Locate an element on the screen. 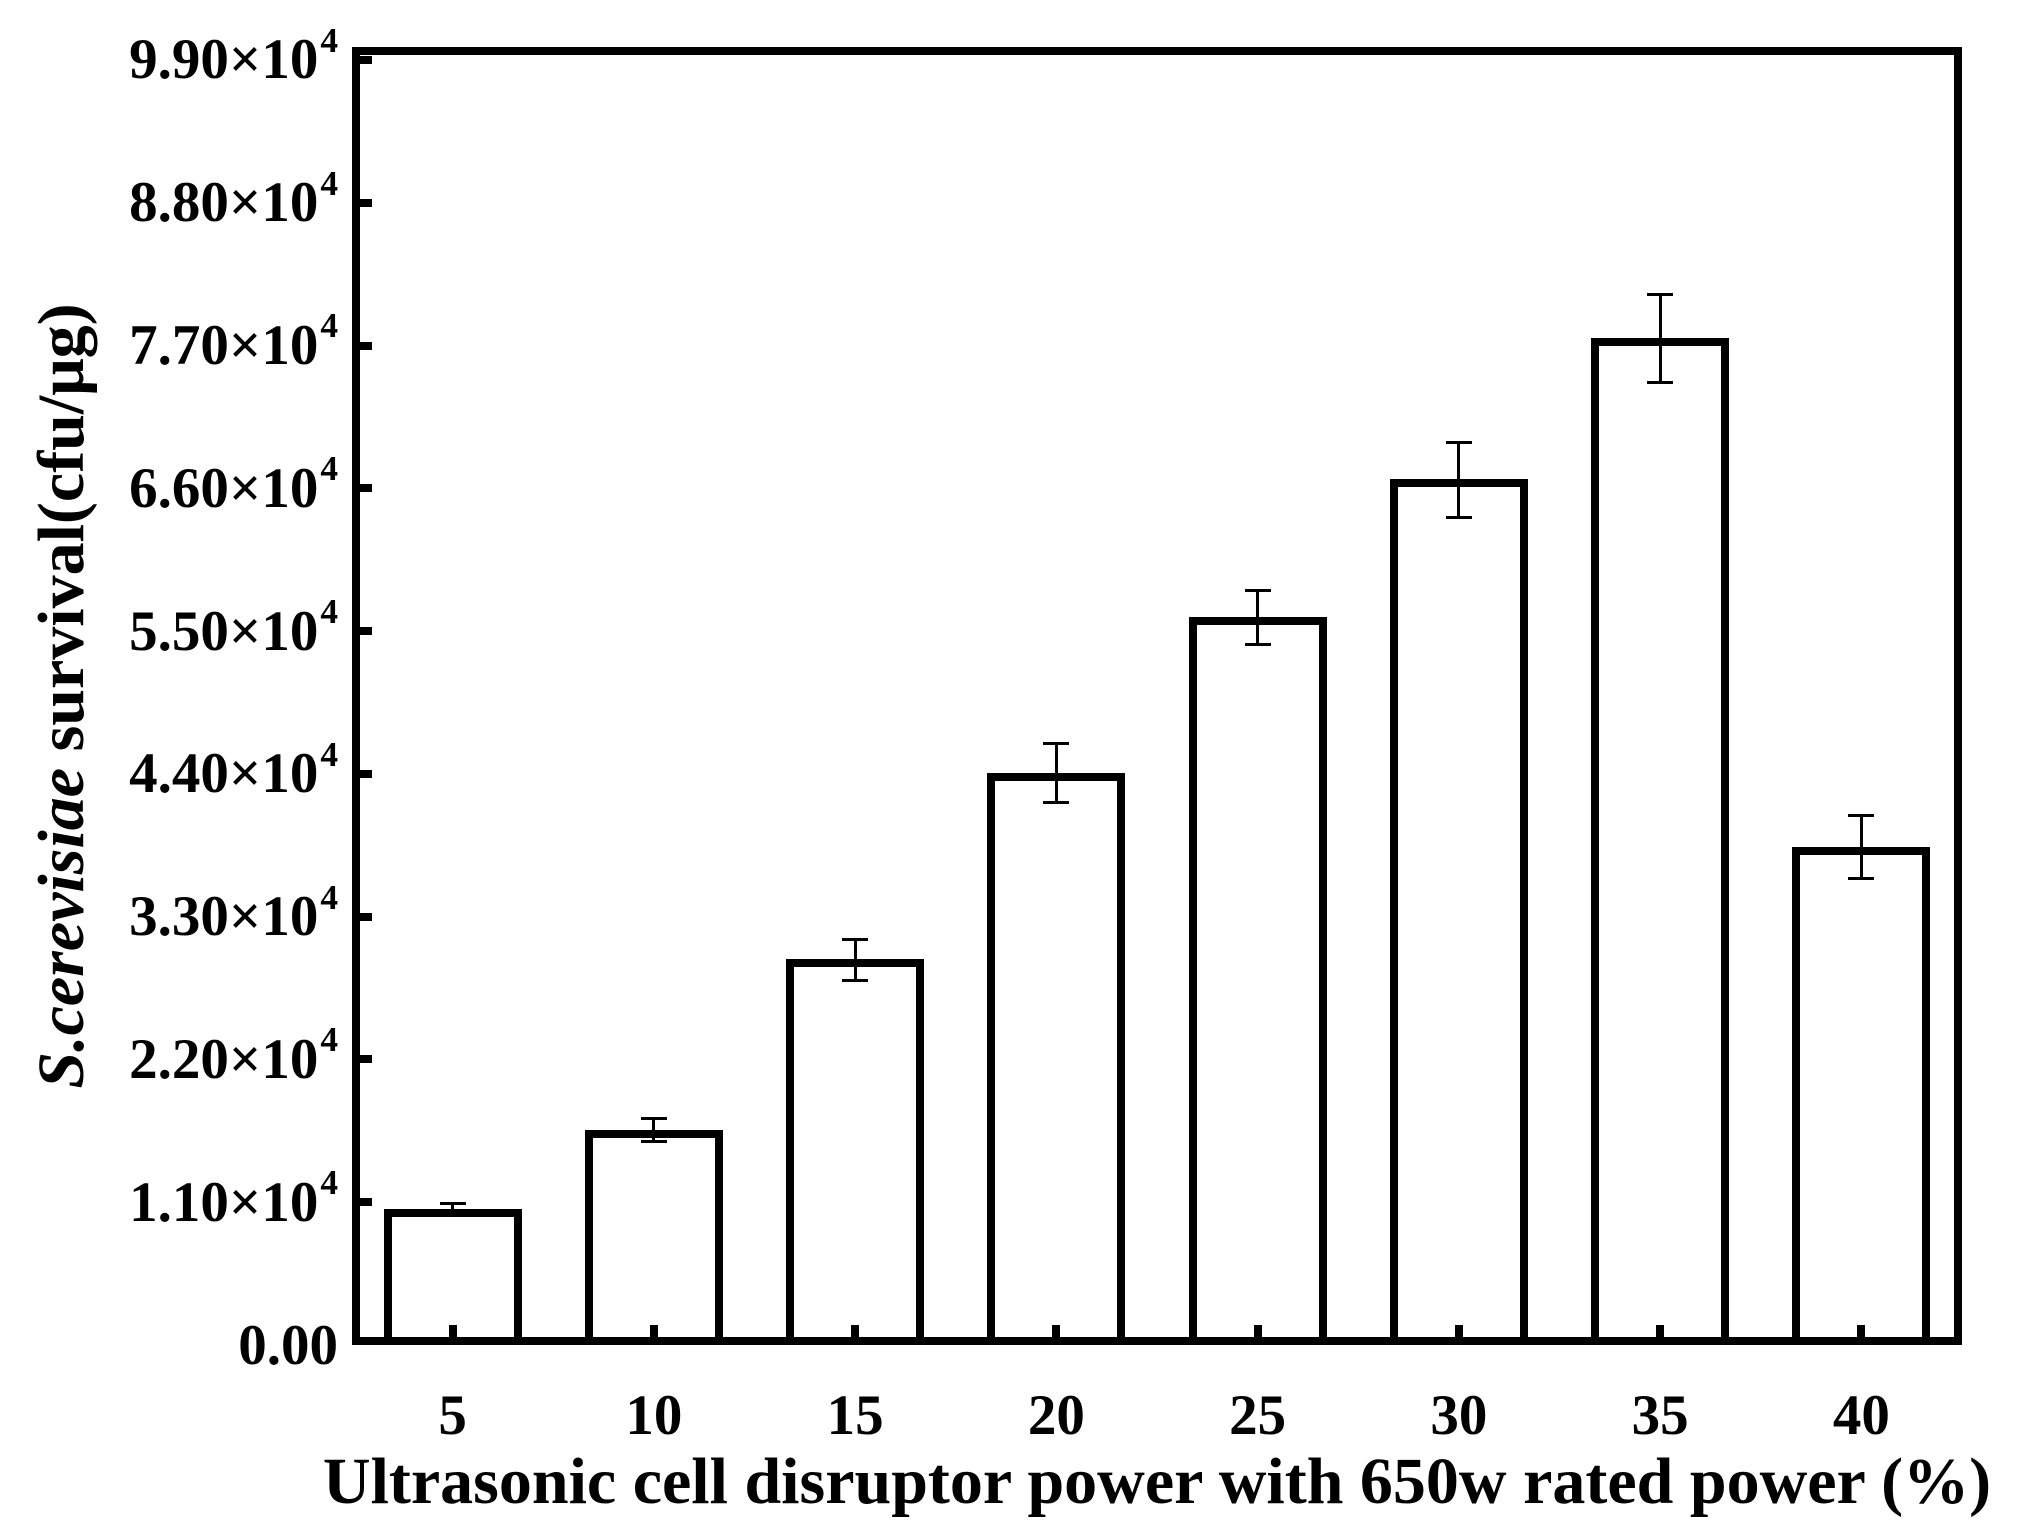 This screenshot has width=2034, height=1536. x-tick-label-15: 15 is located at coordinates (855, 1415).